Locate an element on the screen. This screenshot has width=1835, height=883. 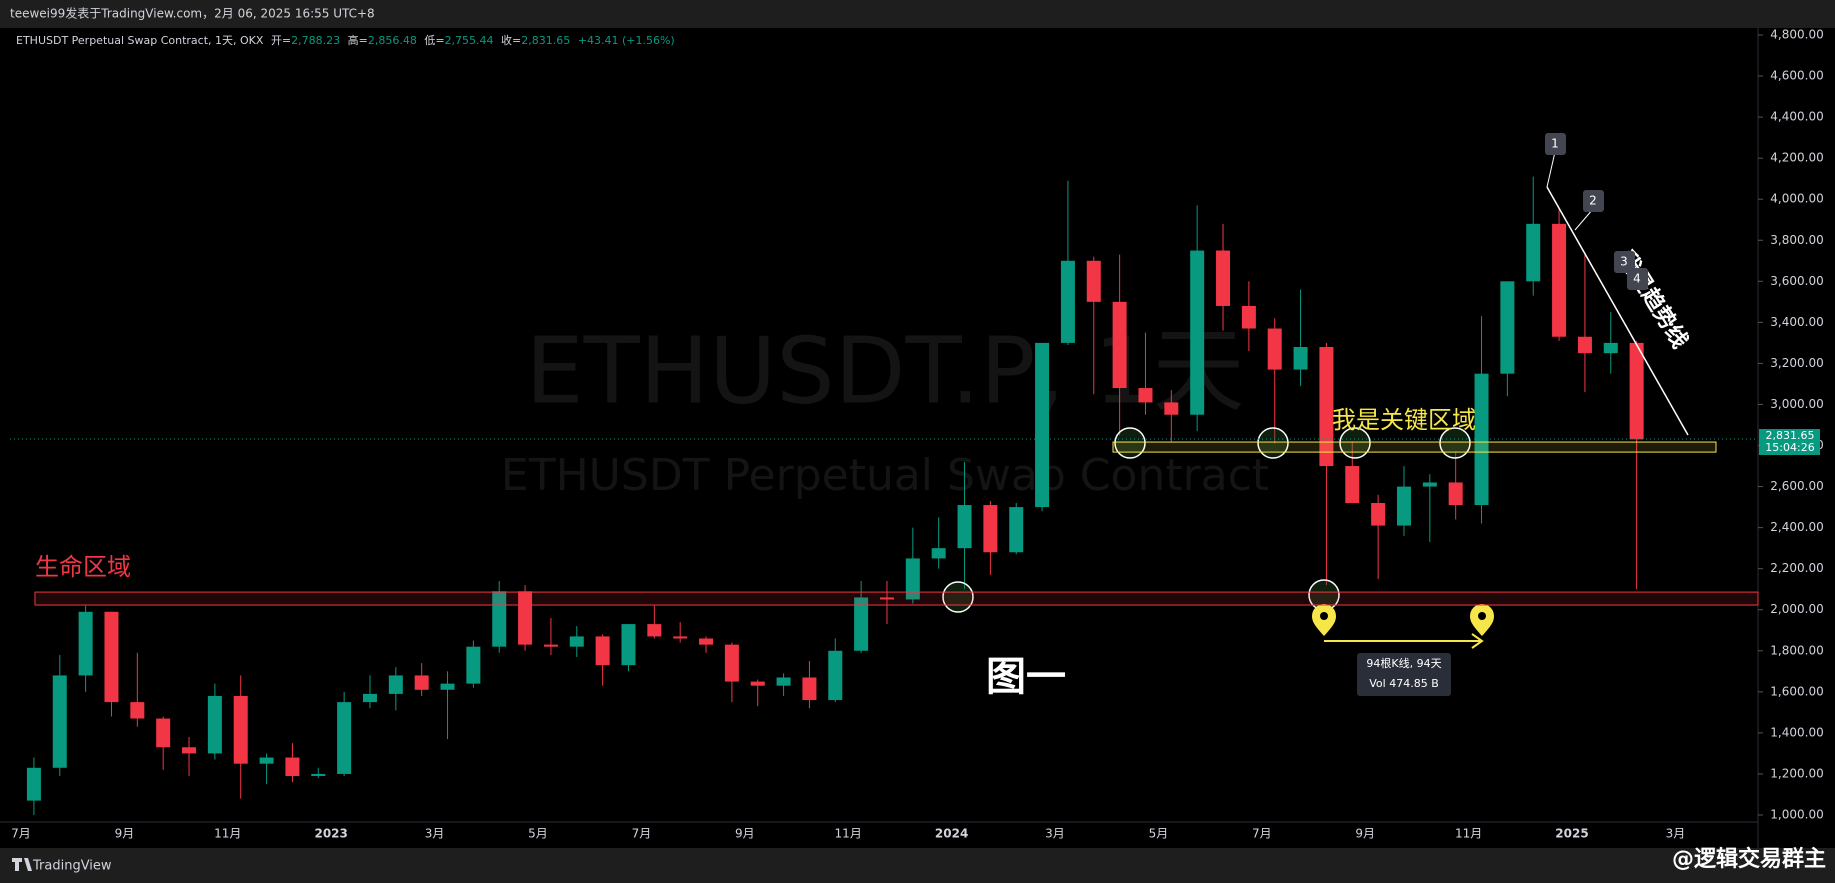
legend-high: 2,856.48 is located at coordinates (392, 40).